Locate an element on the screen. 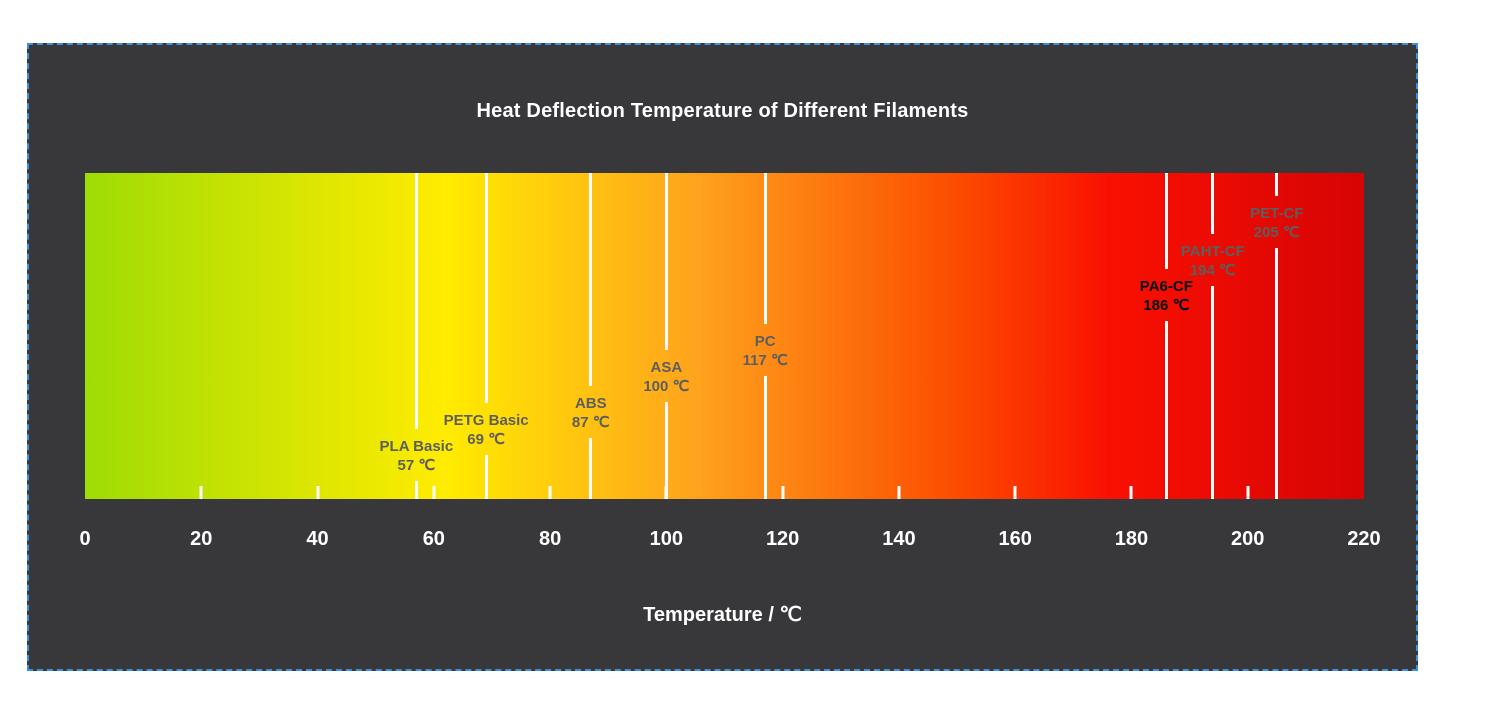 Image resolution: width=1510 pixels, height=712 pixels. marker-name: PET-CF is located at coordinates (1277, 213).